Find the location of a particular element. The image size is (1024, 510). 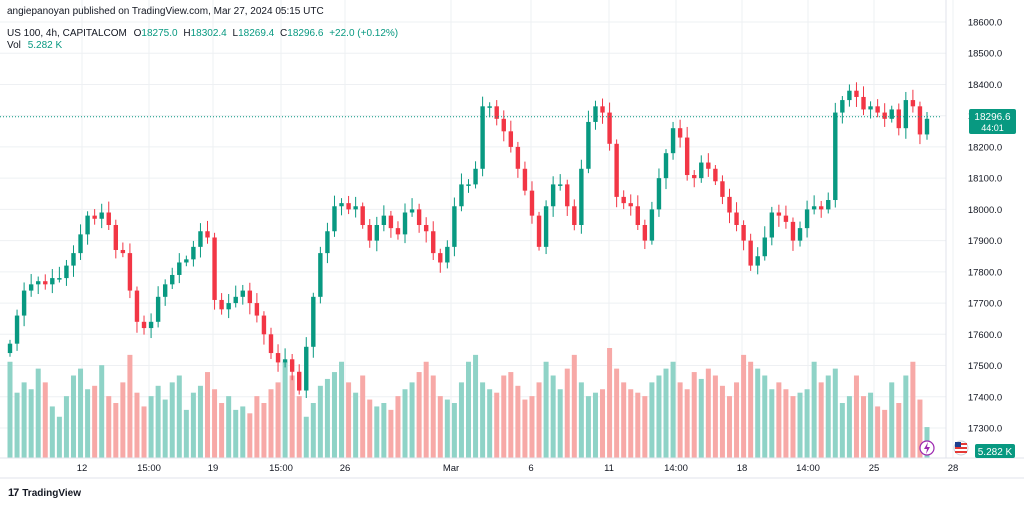

symbol-label: US 100, 4h, CAPITALCOM is located at coordinates (67, 33).